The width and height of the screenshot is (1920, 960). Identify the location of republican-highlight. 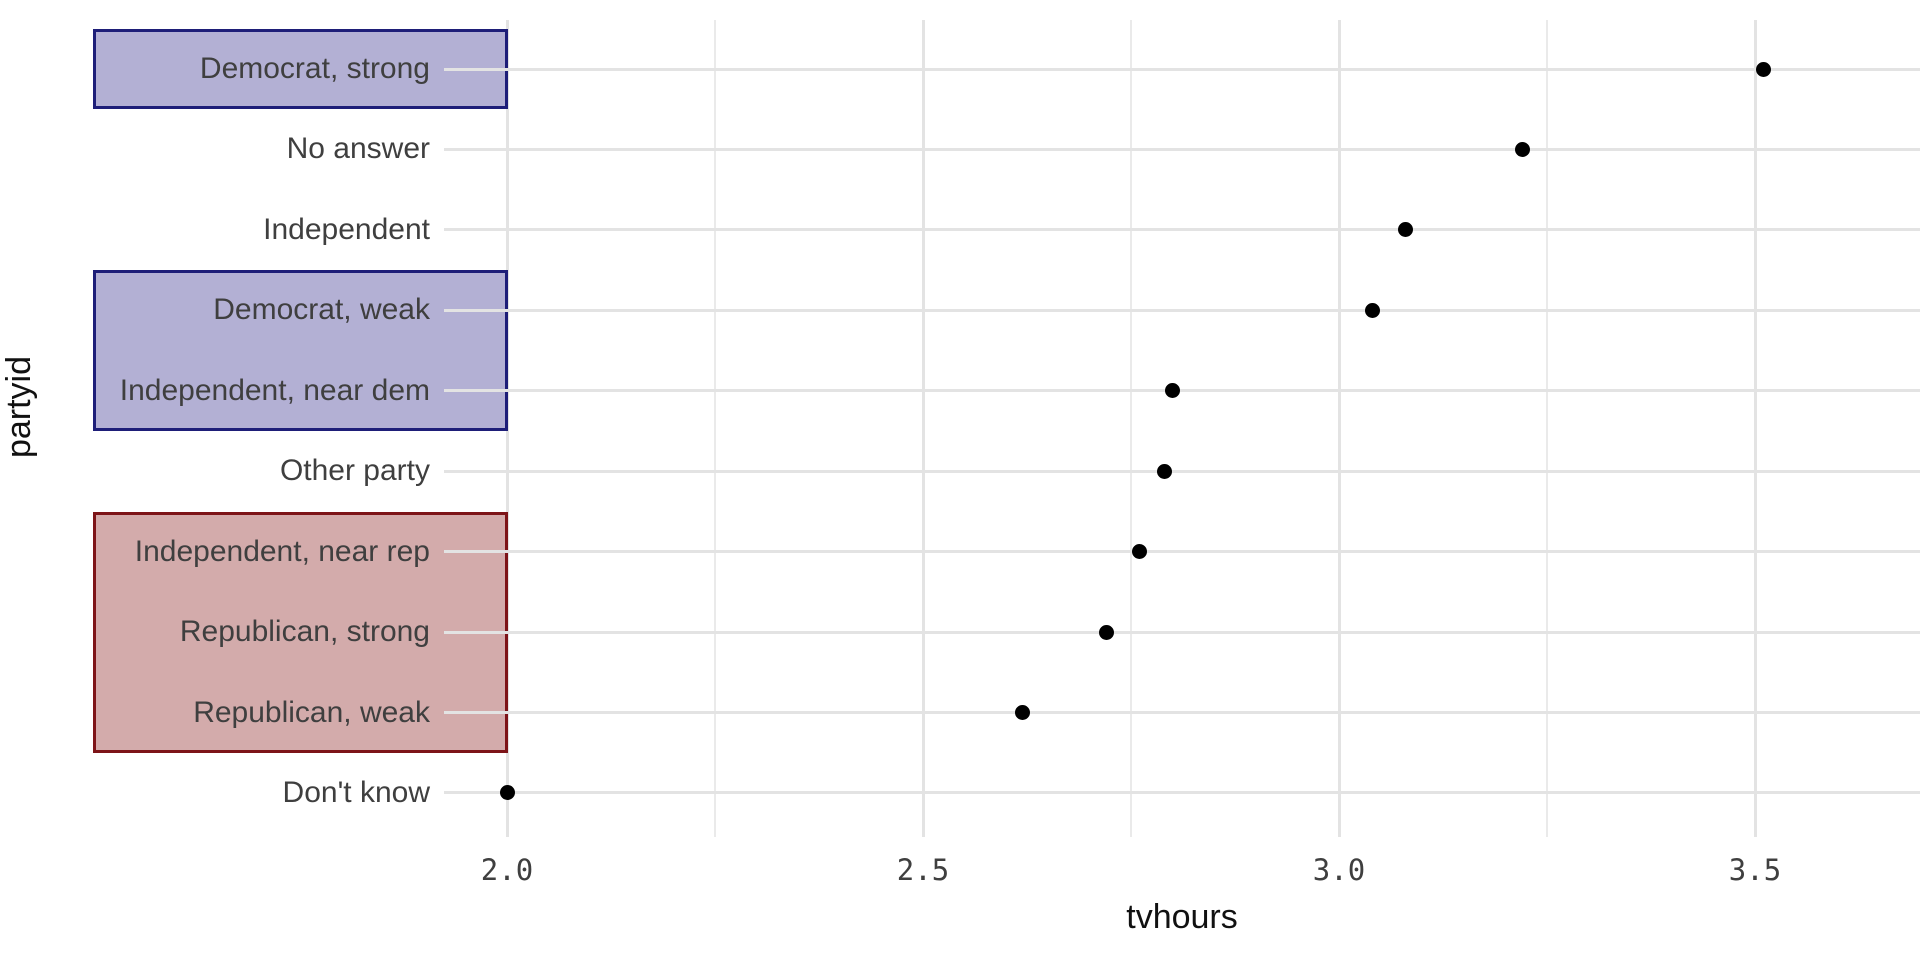
(300, 632).